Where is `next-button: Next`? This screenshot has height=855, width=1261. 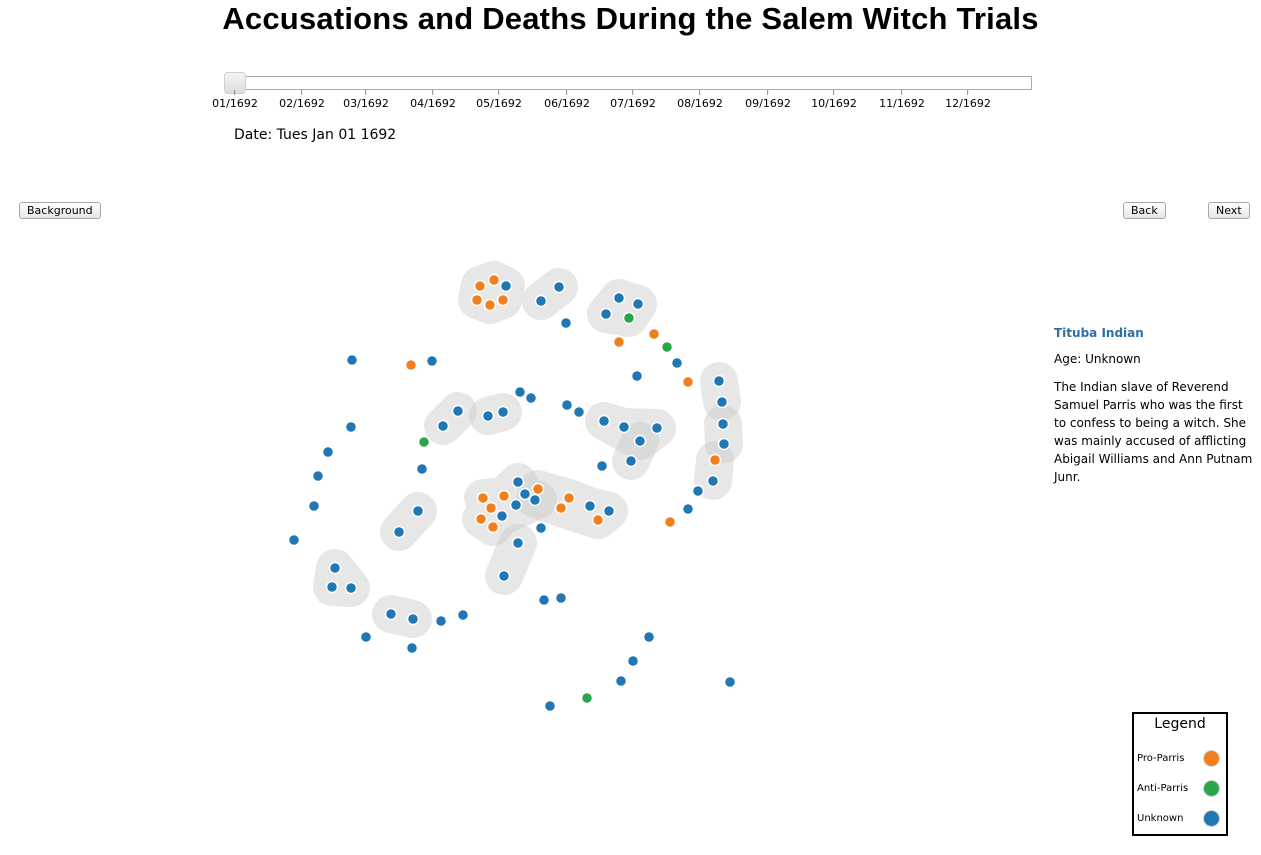
next-button: Next is located at coordinates (1229, 210).